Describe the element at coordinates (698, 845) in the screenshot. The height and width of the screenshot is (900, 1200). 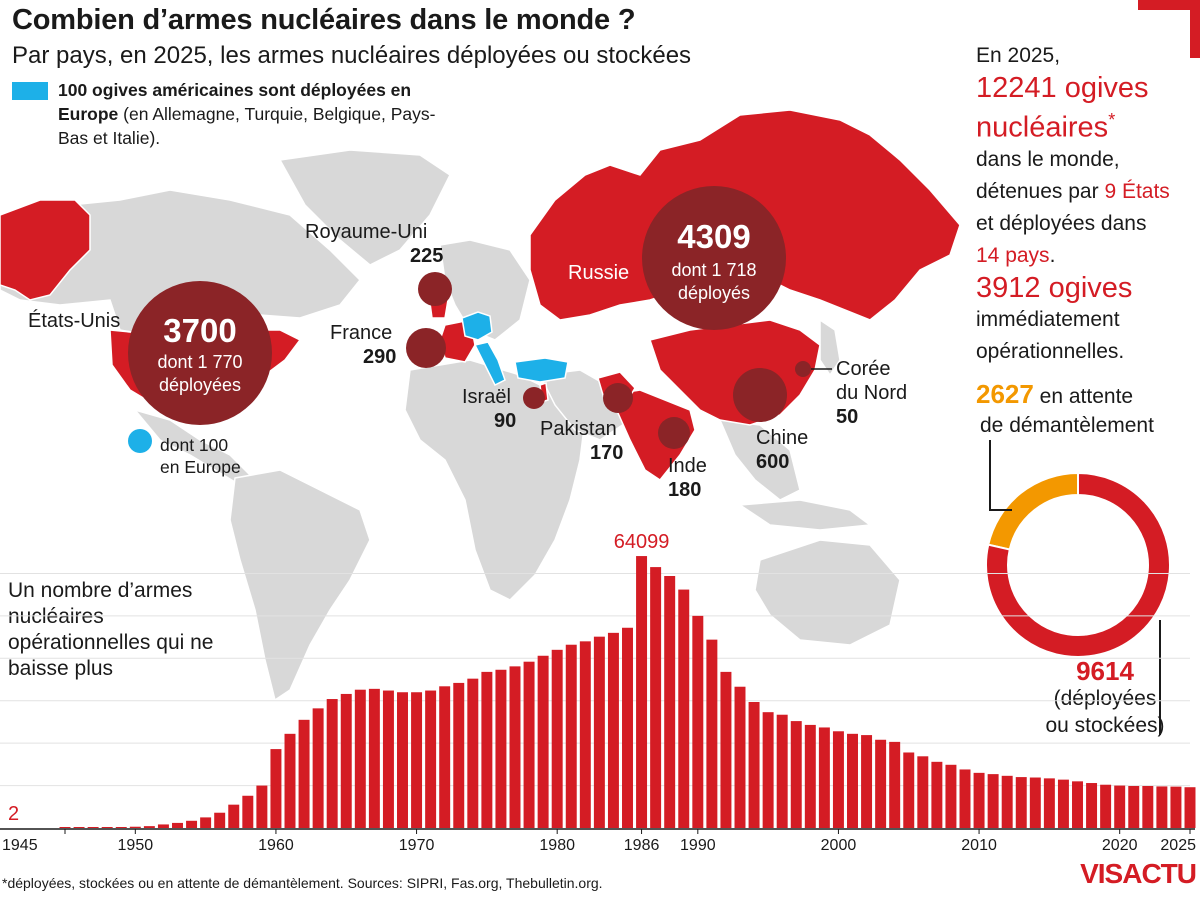
I see `x-tick-label: 1990` at that location.